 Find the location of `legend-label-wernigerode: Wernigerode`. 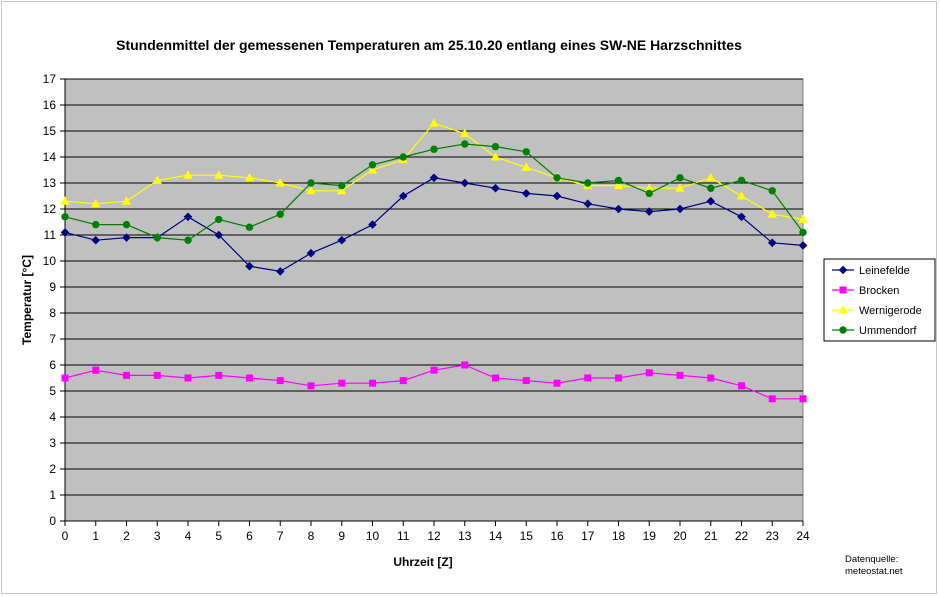

legend-label-wernigerode: Wernigerode is located at coordinates (890, 311).